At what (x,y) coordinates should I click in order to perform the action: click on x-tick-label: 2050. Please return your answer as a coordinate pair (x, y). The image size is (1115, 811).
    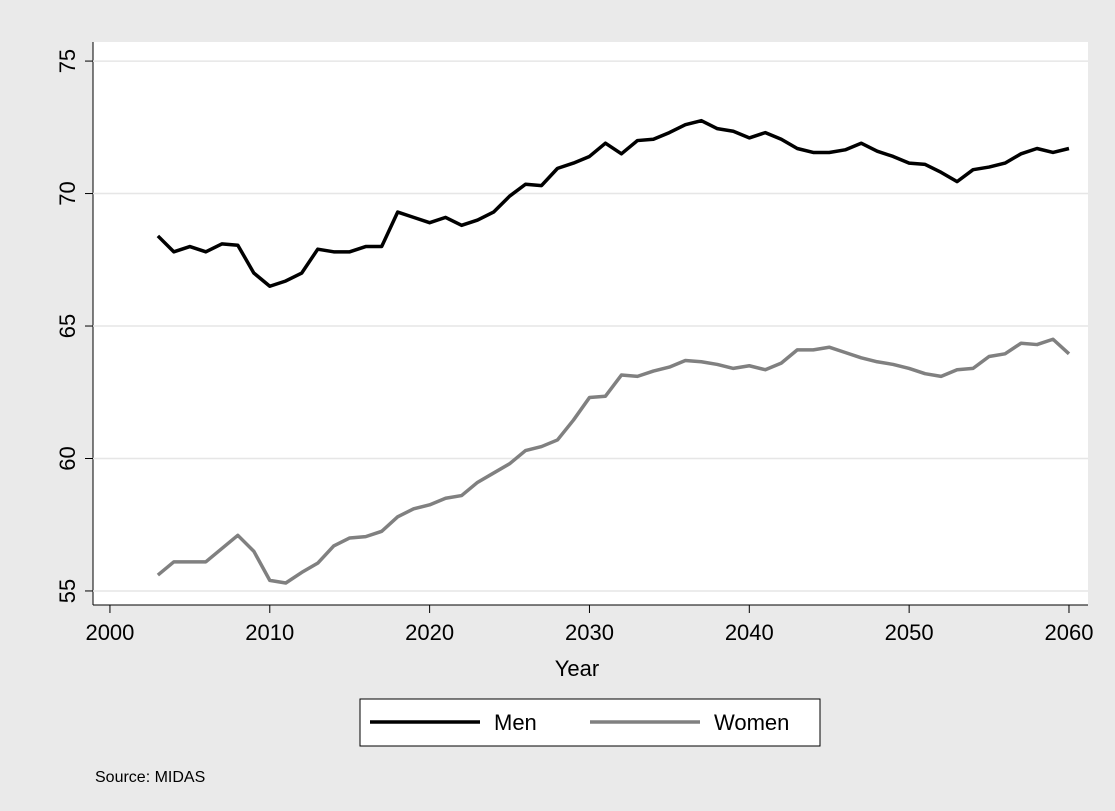
    Looking at the image, I should click on (909, 632).